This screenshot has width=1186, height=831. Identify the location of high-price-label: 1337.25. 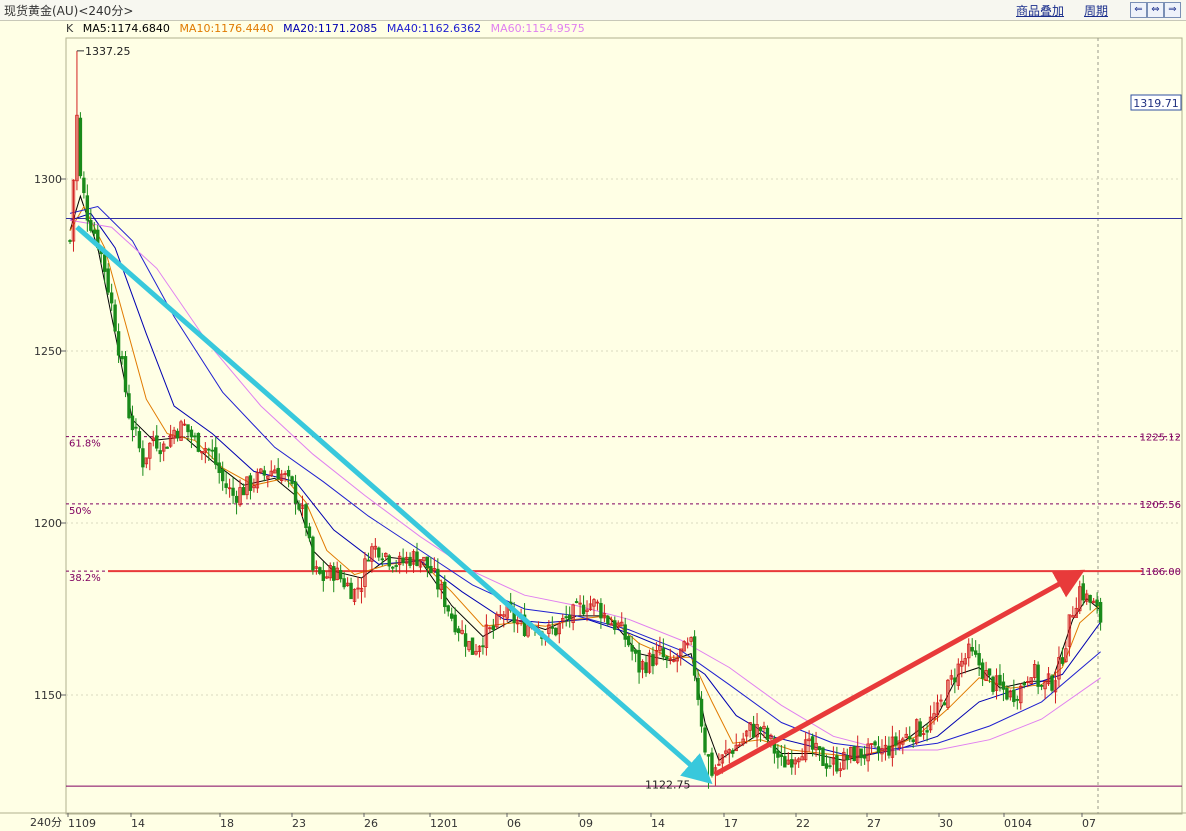
(108, 51).